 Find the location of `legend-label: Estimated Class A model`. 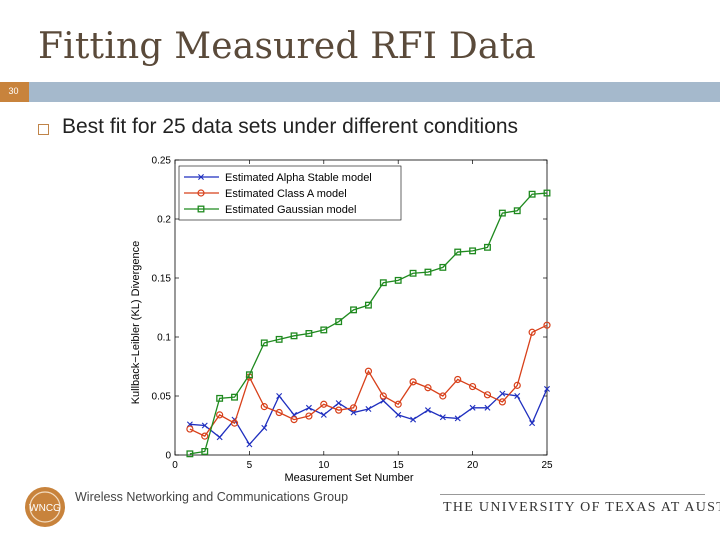

legend-label: Estimated Class A model is located at coordinates (286, 194).